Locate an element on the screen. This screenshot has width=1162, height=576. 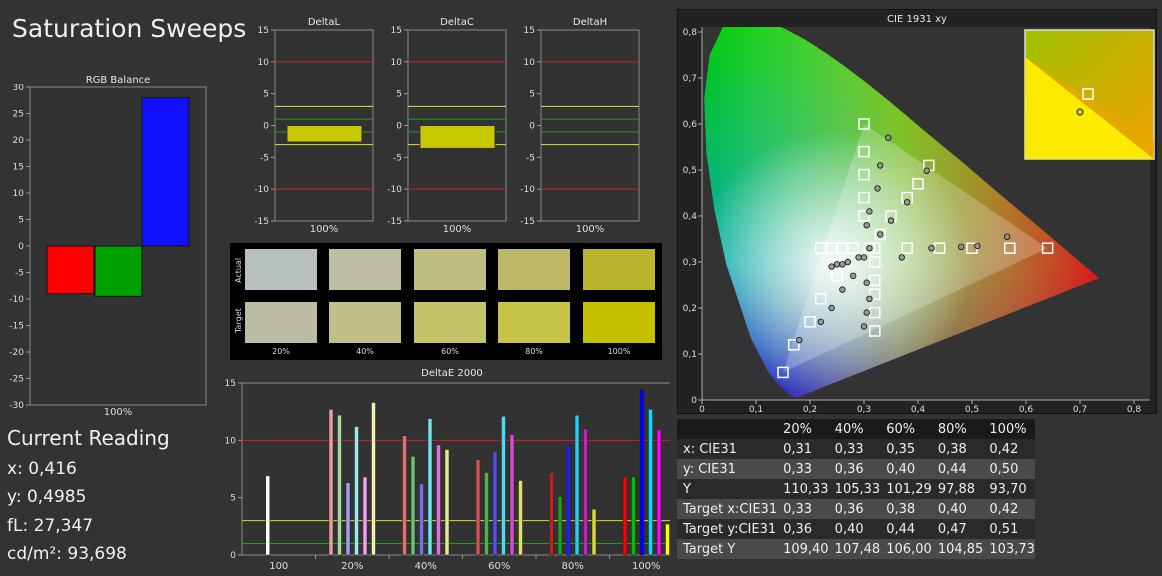
rgb-bar-red is located at coordinates (70, 270).